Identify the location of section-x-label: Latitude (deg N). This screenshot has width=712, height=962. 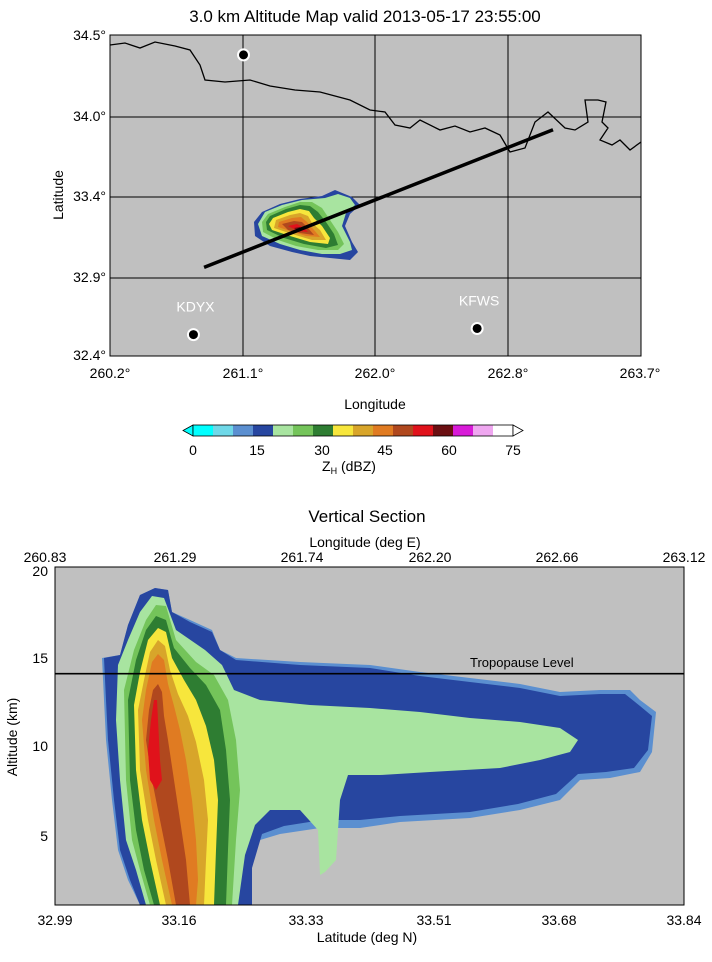
(367, 937).